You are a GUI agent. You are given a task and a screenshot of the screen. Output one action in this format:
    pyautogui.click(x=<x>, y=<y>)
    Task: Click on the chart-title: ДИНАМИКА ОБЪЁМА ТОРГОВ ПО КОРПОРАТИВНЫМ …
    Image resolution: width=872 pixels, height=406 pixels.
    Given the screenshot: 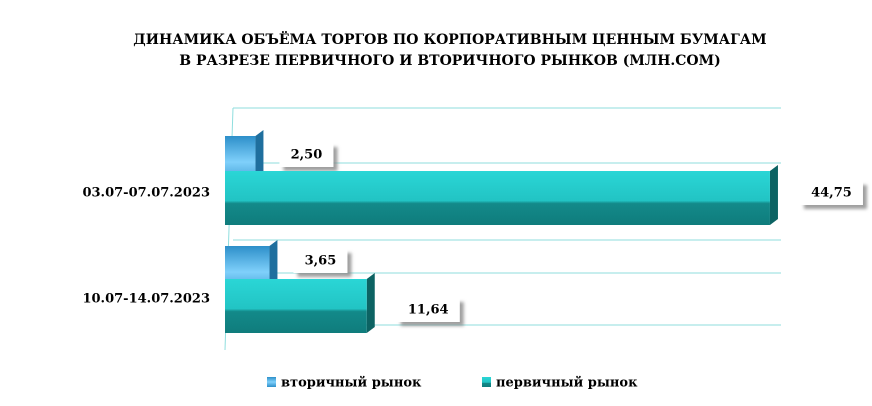 What is the action you would take?
    pyautogui.click(x=449, y=38)
    